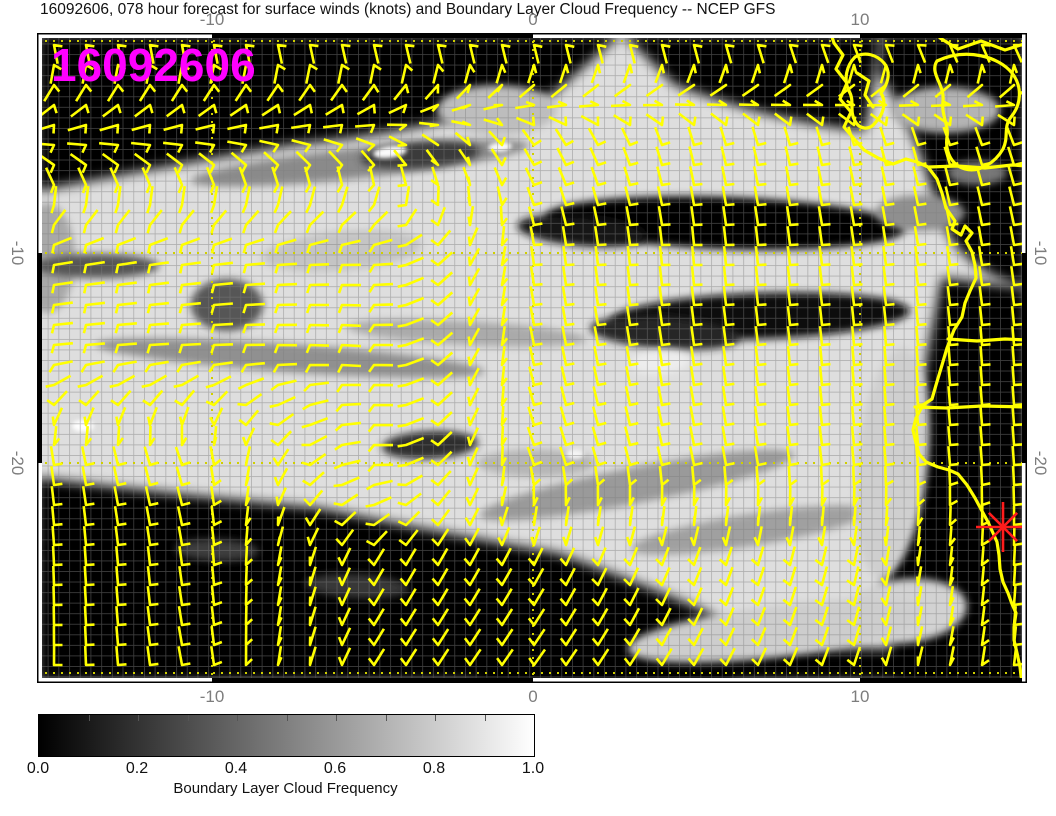 This screenshot has width=1056, height=816. What do you see at coordinates (860, 19) in the screenshot?
I see `x-tick-top-2: 10` at bounding box center [860, 19].